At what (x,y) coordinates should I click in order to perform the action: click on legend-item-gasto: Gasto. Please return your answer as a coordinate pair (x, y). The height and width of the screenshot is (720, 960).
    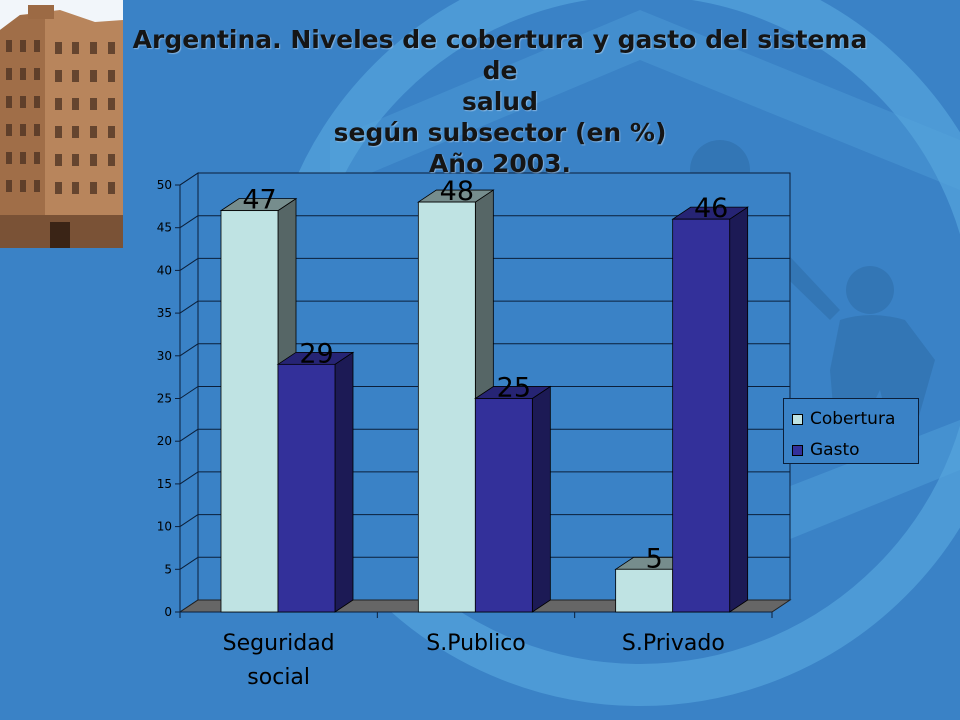
    Looking at the image, I should click on (826, 450).